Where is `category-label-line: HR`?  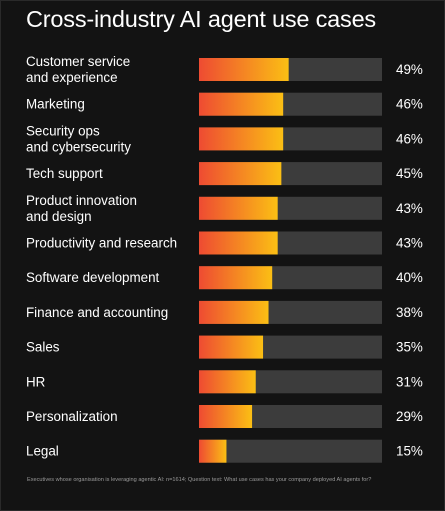 category-label-line: HR is located at coordinates (36, 381).